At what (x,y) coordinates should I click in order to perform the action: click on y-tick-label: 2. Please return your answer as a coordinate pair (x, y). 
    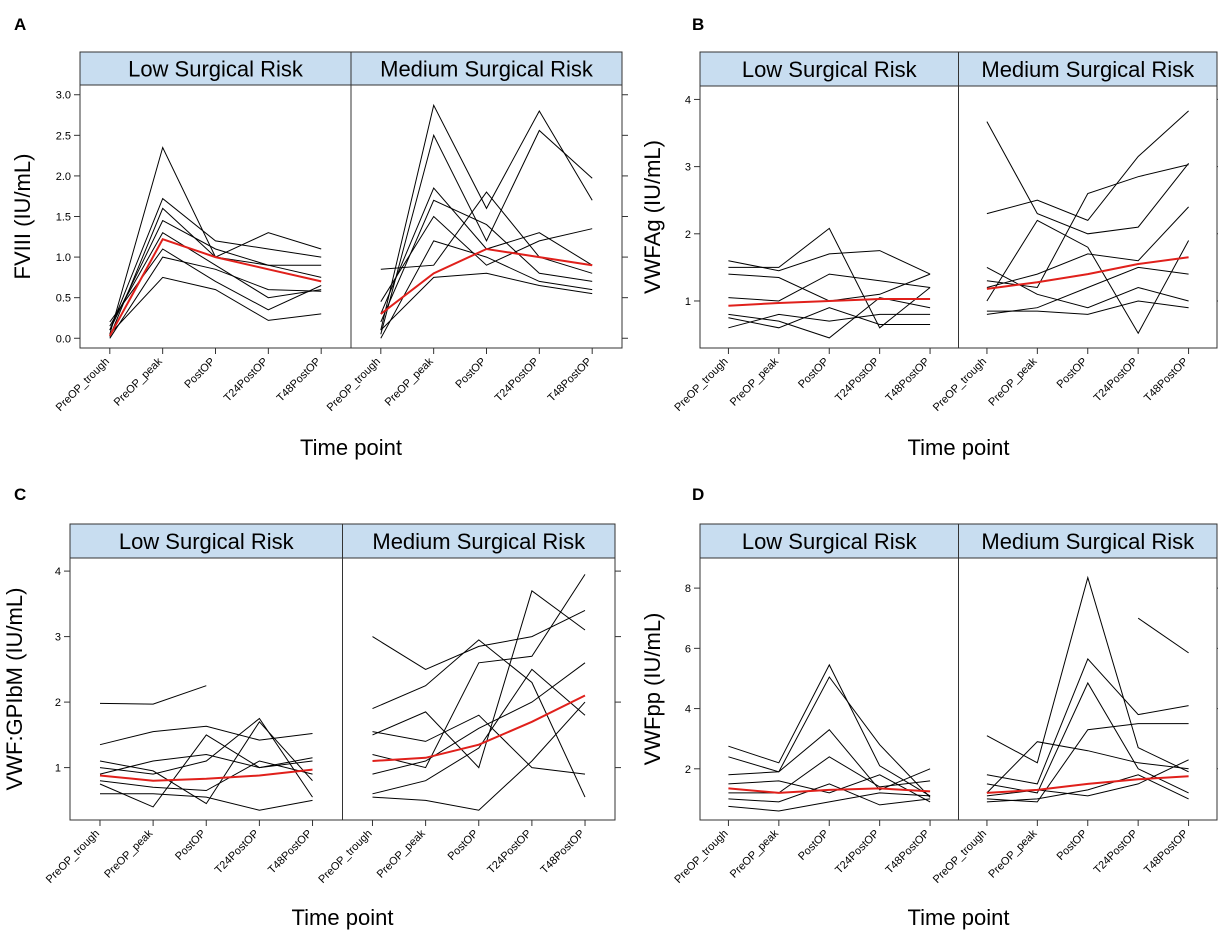
    Looking at the image, I should click on (688, 770).